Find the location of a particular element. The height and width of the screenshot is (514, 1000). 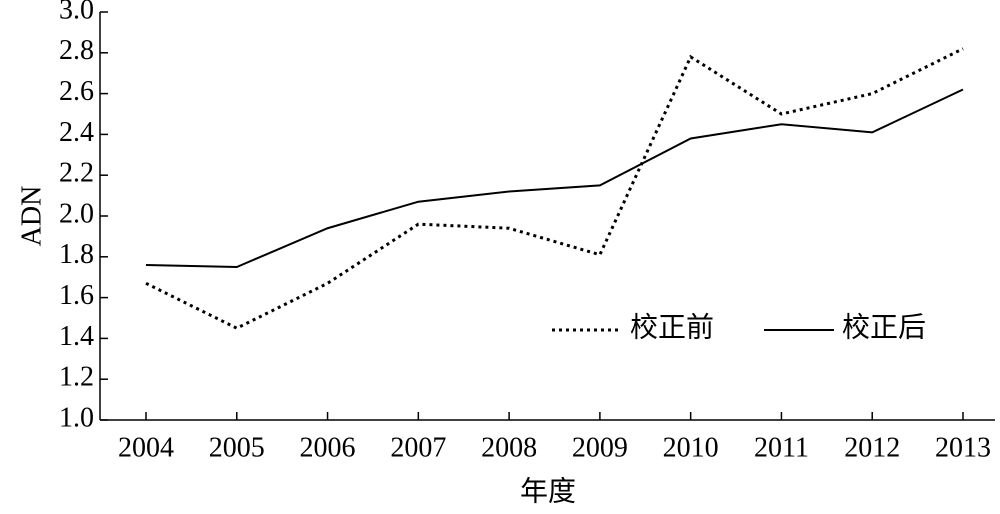

legend-label: 校正后 is located at coordinates (884, 327).